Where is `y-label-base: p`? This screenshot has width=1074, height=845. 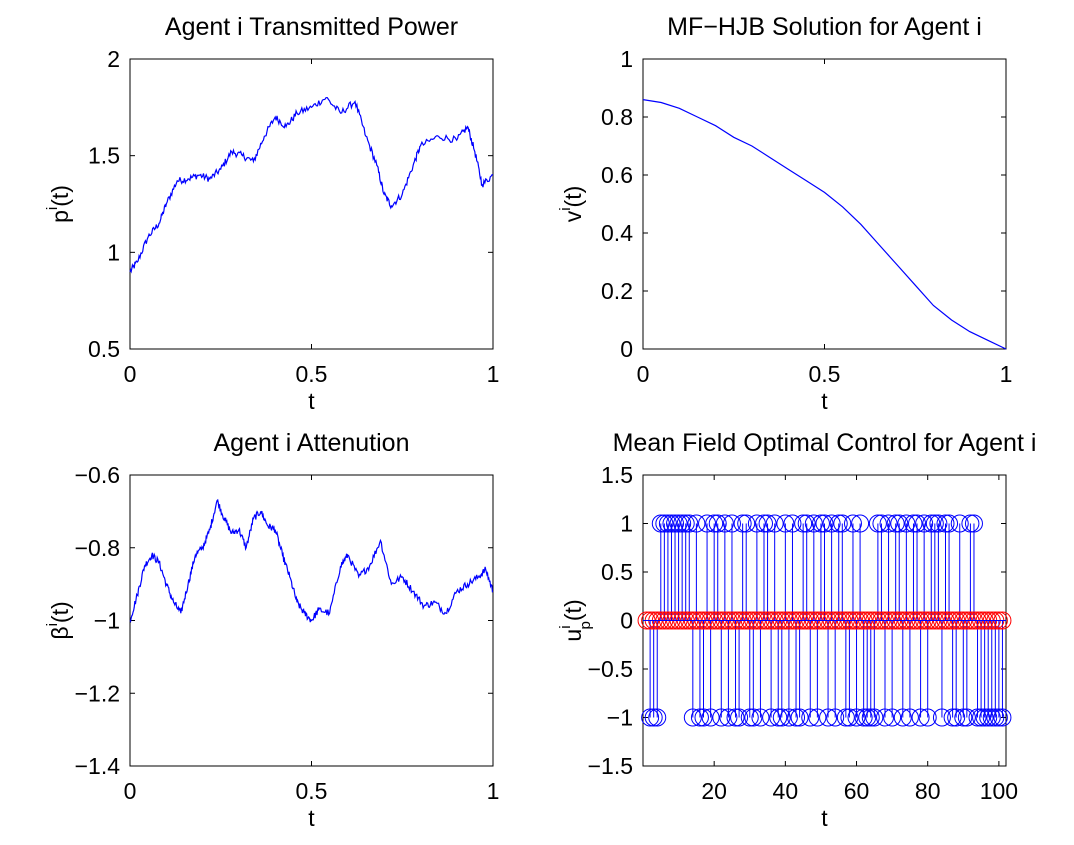 y-label-base: p is located at coordinates (60, 216).